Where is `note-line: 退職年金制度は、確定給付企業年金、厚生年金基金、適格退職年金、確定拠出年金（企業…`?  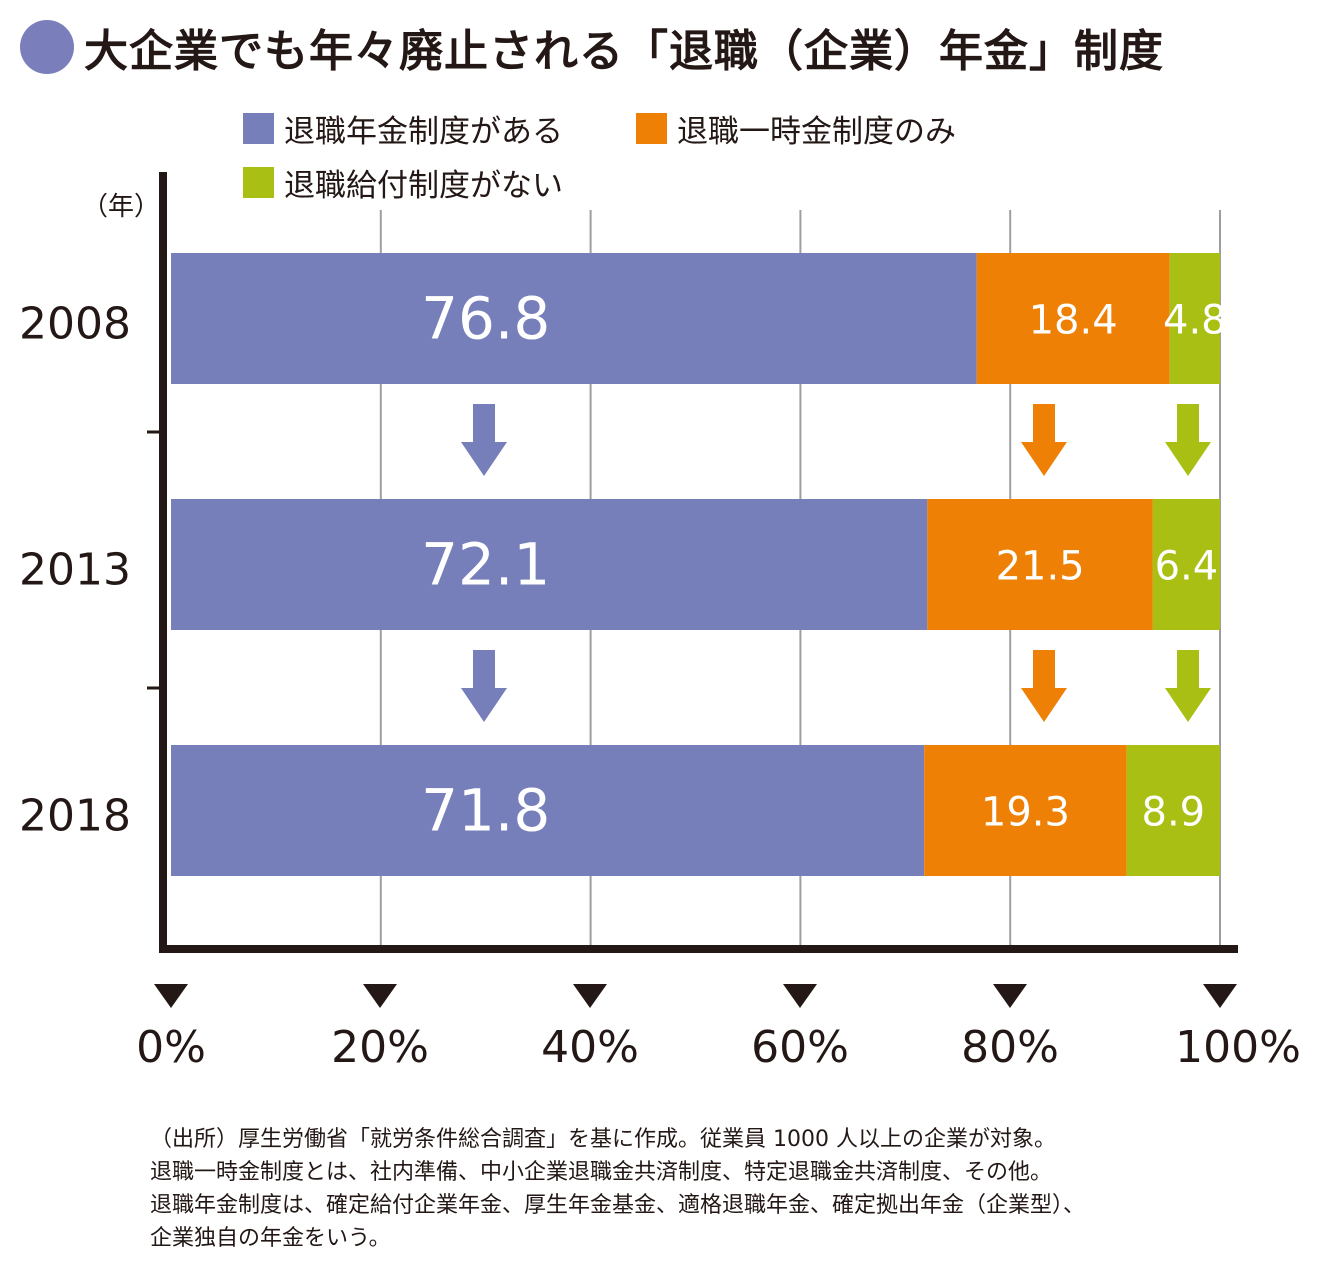 note-line: 退職年金制度は、確定給付企業年金、厚生年金基金、適格退職年金、確定拠出年金（企業… is located at coordinates (618, 1205).